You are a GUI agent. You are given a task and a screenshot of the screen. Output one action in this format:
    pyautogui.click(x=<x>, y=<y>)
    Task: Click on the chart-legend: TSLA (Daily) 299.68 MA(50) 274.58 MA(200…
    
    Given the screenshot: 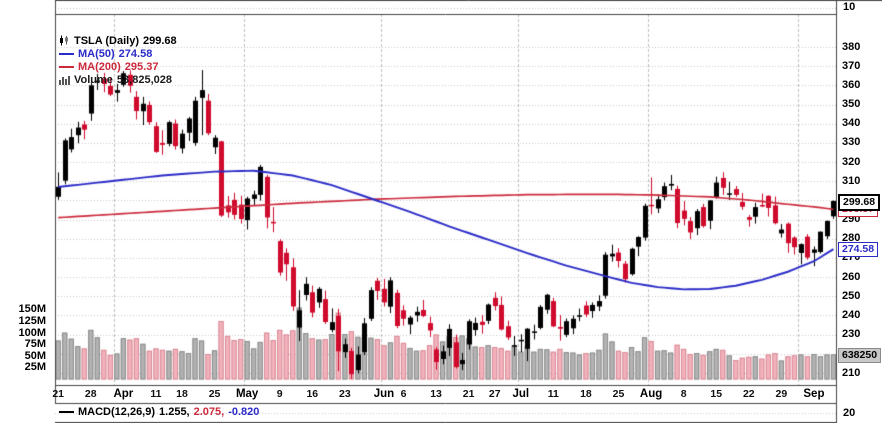 What is the action you would take?
    pyautogui.click(x=118, y=60)
    